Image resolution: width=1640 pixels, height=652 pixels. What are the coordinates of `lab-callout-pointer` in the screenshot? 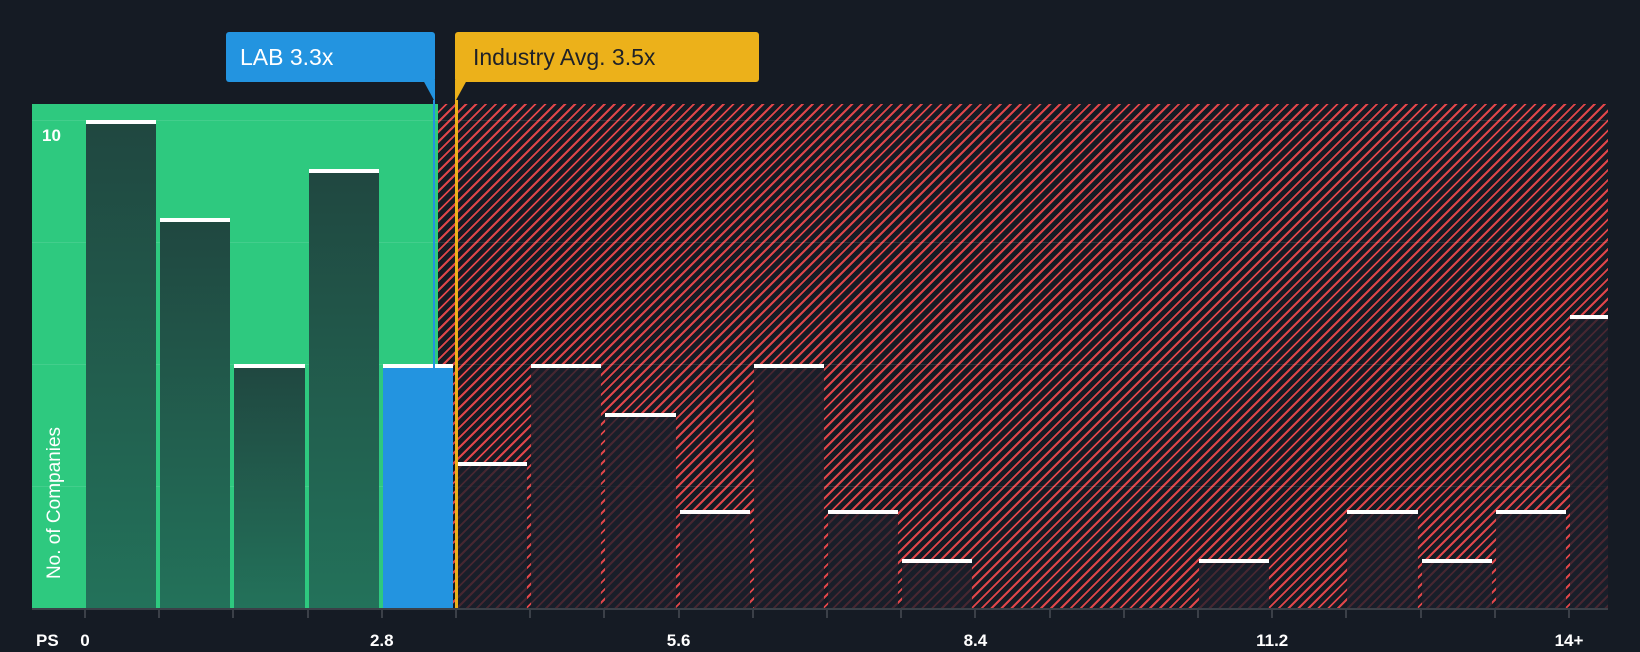 It's located at (428, 91).